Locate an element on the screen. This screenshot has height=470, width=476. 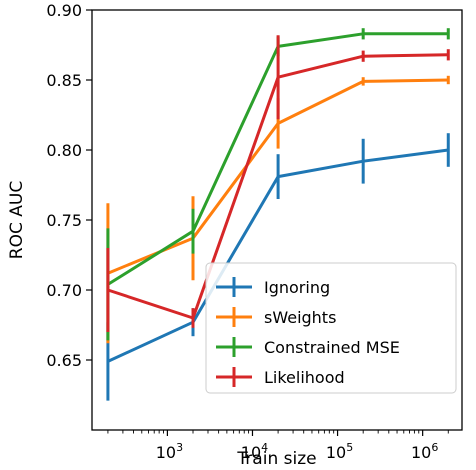
legend-label: Likelihood is located at coordinates (304, 377).